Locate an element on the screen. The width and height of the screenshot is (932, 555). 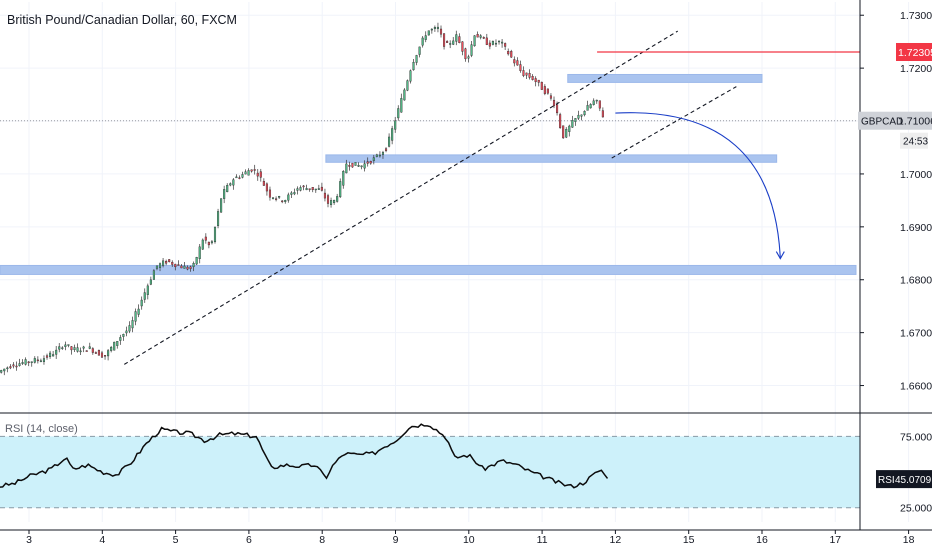
x-tick-label: 10 is located at coordinates (469, 540).